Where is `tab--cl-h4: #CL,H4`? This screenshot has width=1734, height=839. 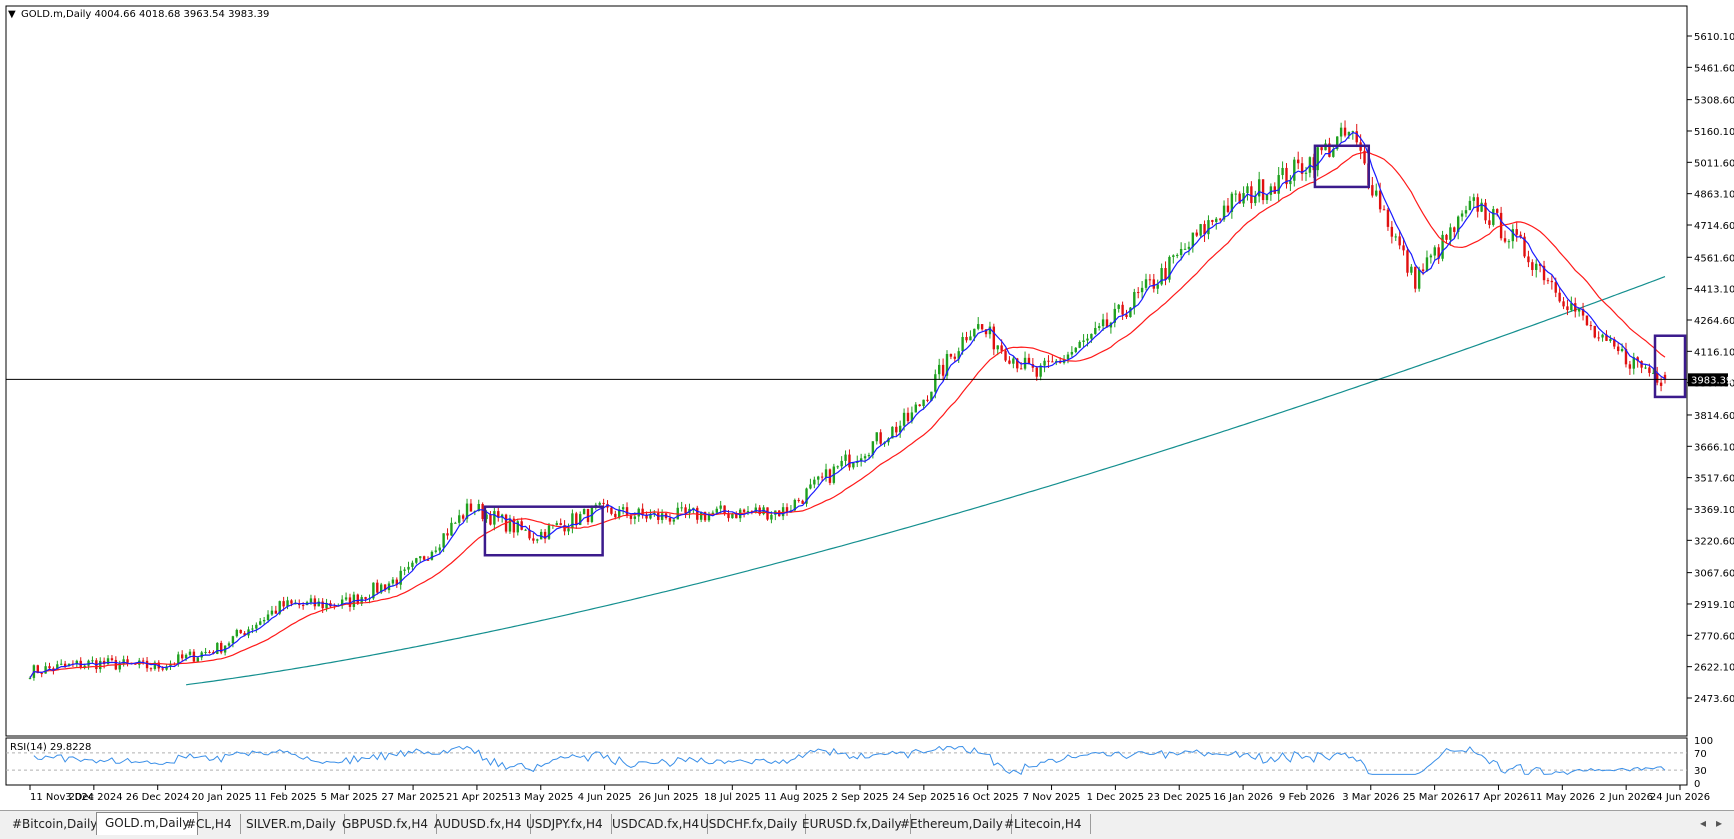
tab--cl-h4: #CL,H4 is located at coordinates (209, 824).